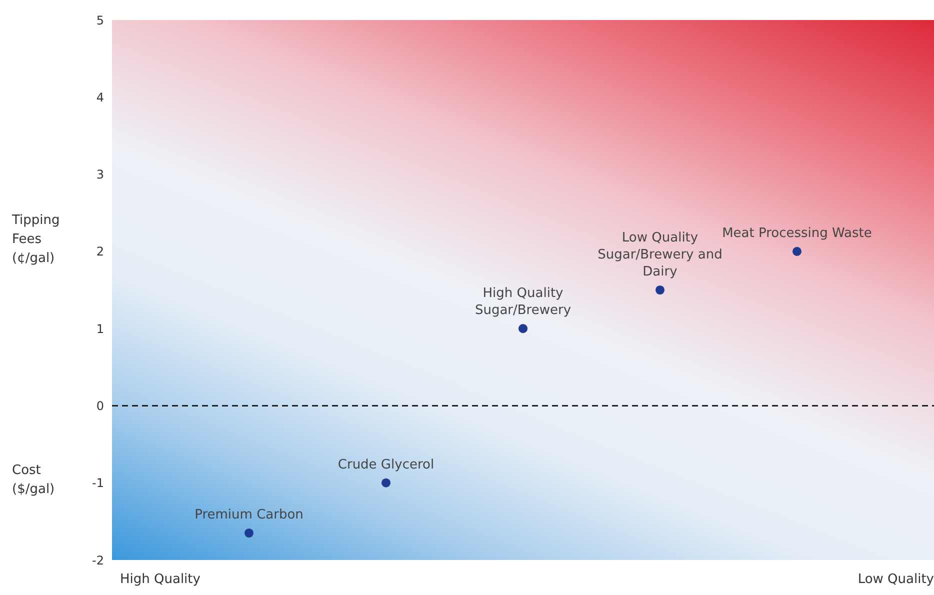  What do you see at coordinates (660, 255) in the screenshot?
I see `text: Low Quality Sugar/Brewery and Dairy` at bounding box center [660, 255].